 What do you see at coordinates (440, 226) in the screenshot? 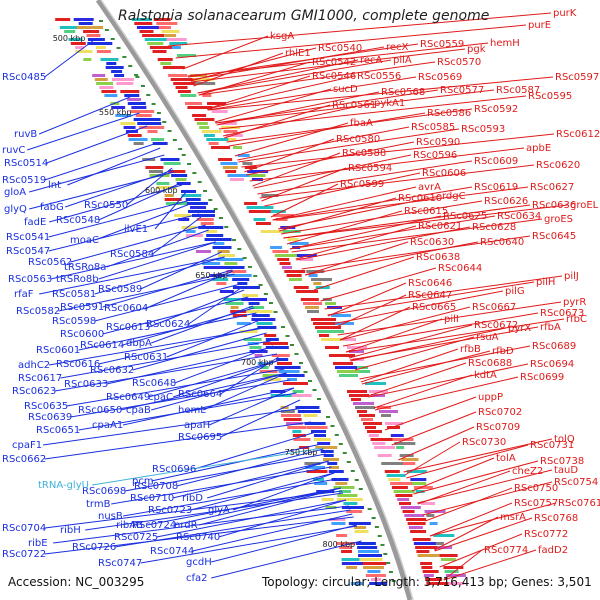
I see `gene-label-RSc0621: RSc0621` at bounding box center [440, 226].